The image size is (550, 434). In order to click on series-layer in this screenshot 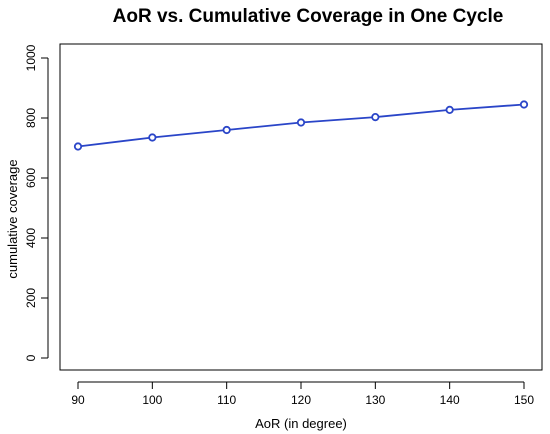, I will do `click(301, 125)`.